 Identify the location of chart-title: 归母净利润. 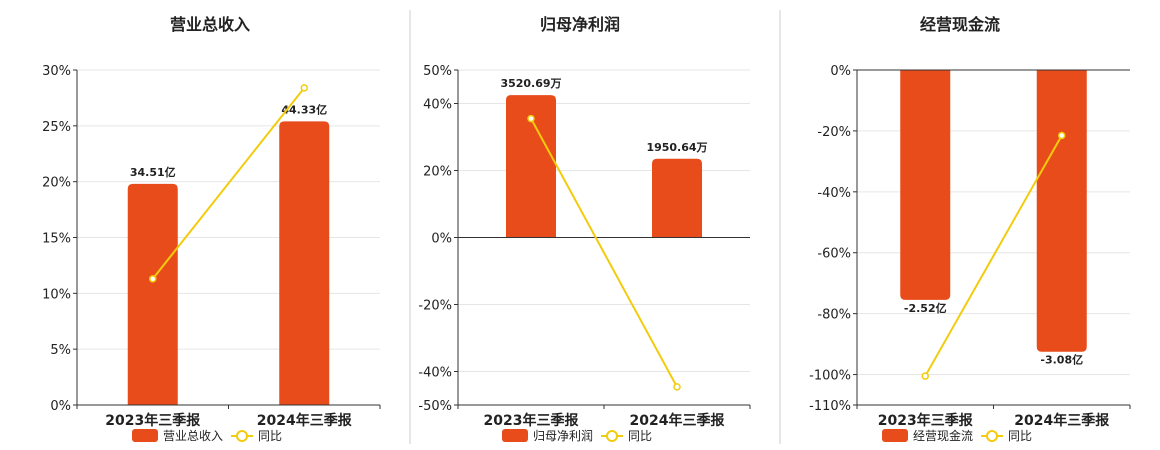
(580, 24).